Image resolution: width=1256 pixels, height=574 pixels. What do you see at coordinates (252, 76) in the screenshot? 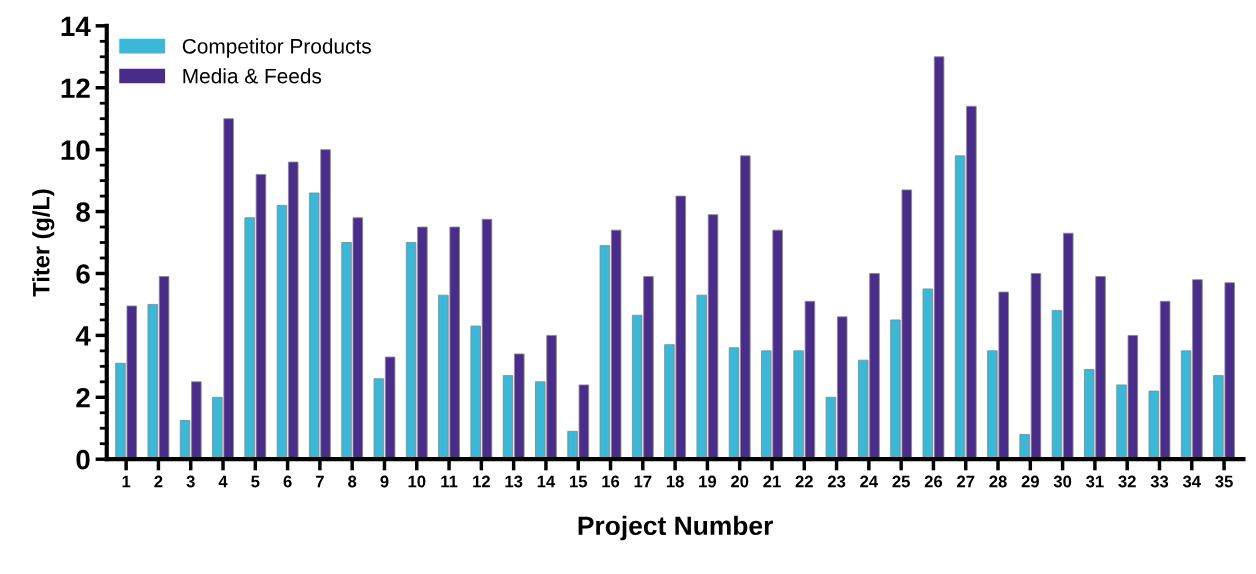
I see `legend-label: Media & Feeds` at bounding box center [252, 76].